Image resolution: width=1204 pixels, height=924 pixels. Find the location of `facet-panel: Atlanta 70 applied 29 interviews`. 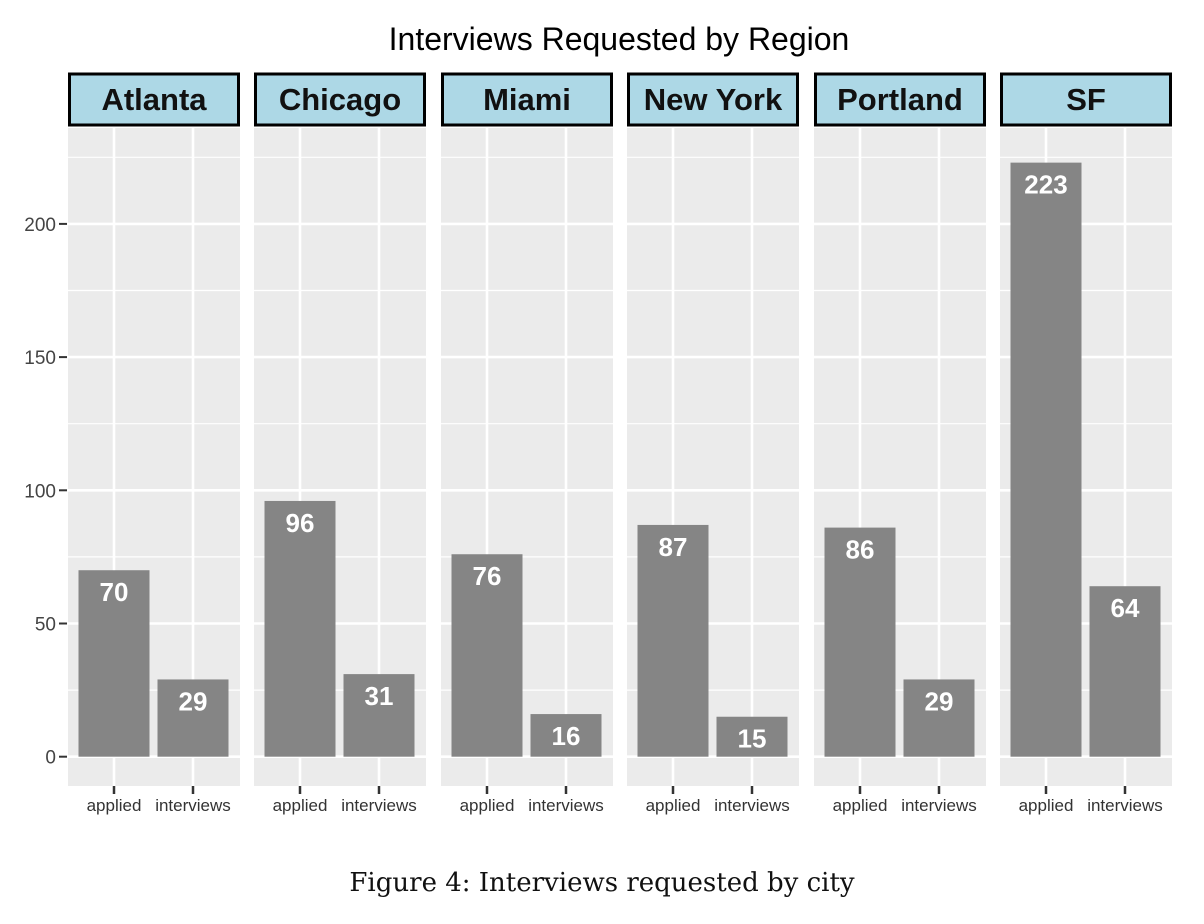

facet-panel: Atlanta 70 applied 29 interviews is located at coordinates (154, 443).